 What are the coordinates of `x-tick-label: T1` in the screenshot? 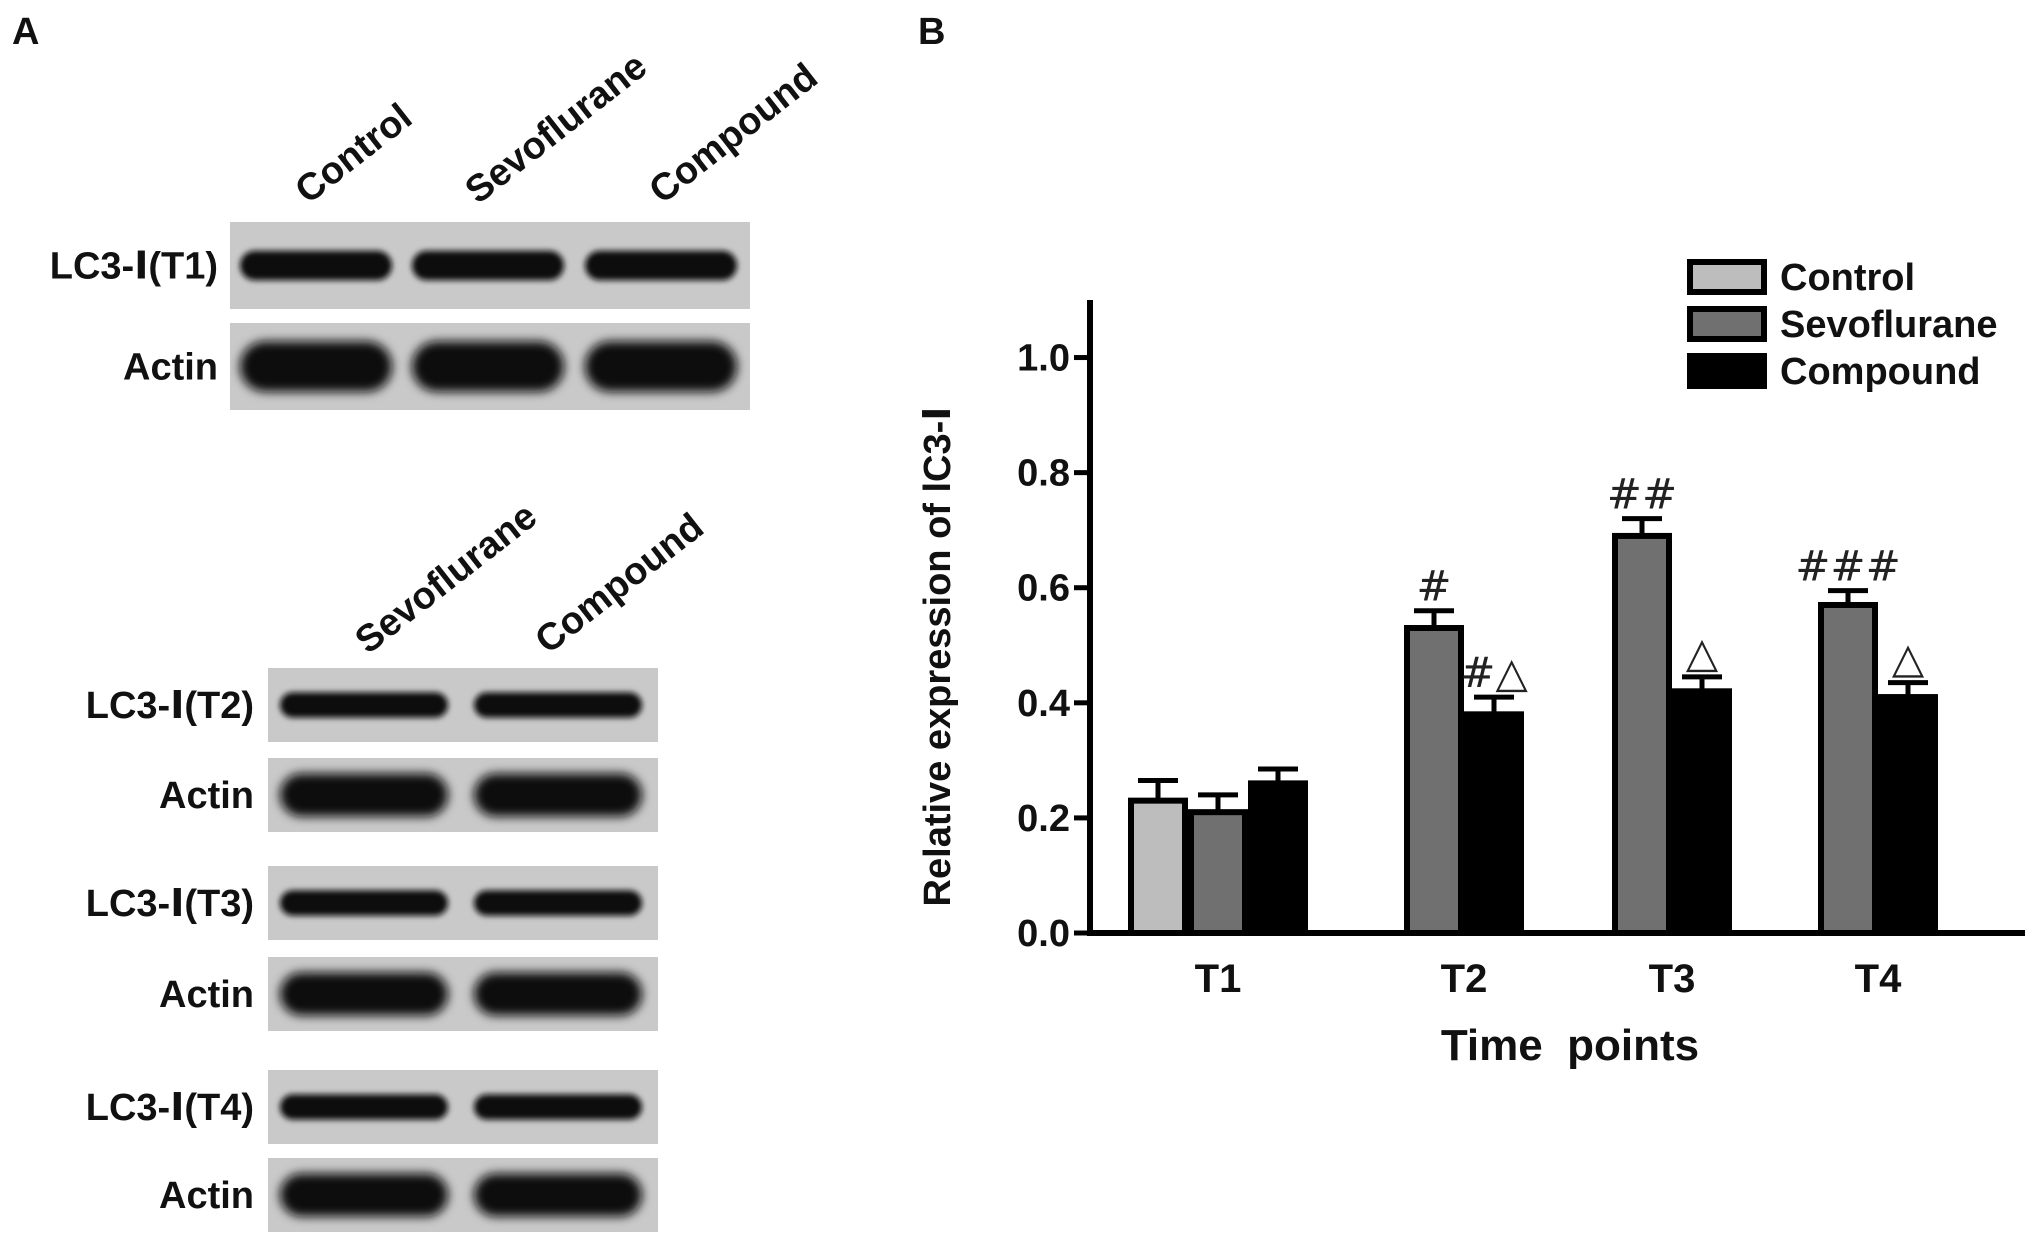 It's located at (1218, 979).